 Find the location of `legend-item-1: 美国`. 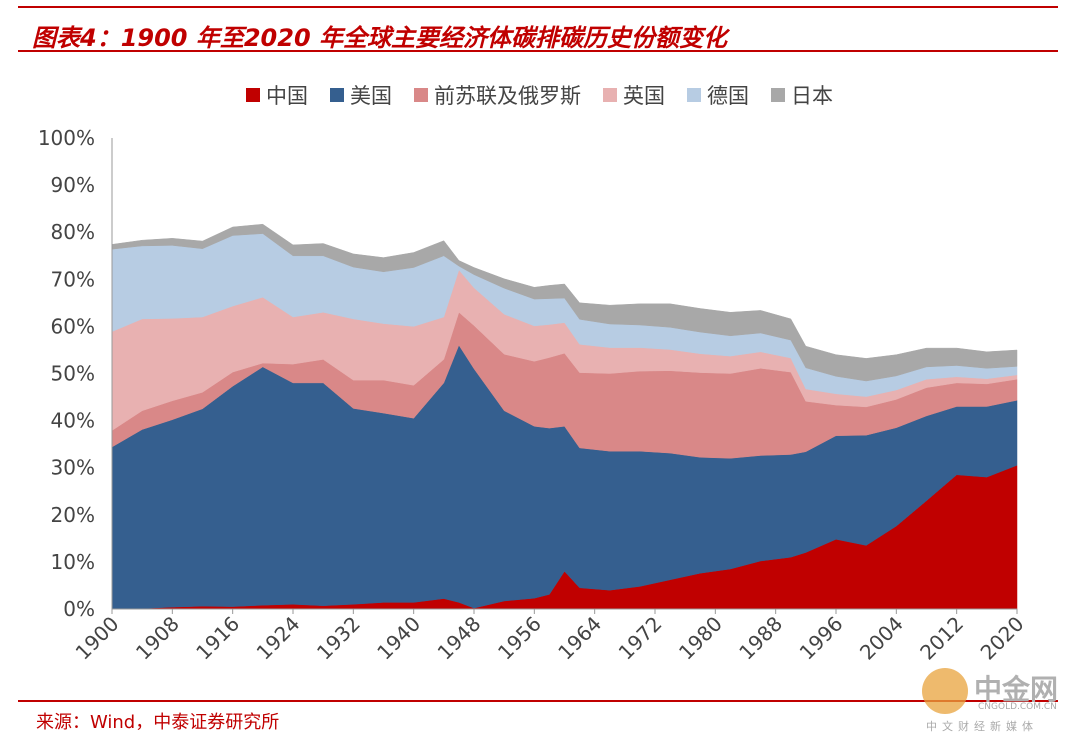

legend-item-1: 美国 is located at coordinates (361, 95).